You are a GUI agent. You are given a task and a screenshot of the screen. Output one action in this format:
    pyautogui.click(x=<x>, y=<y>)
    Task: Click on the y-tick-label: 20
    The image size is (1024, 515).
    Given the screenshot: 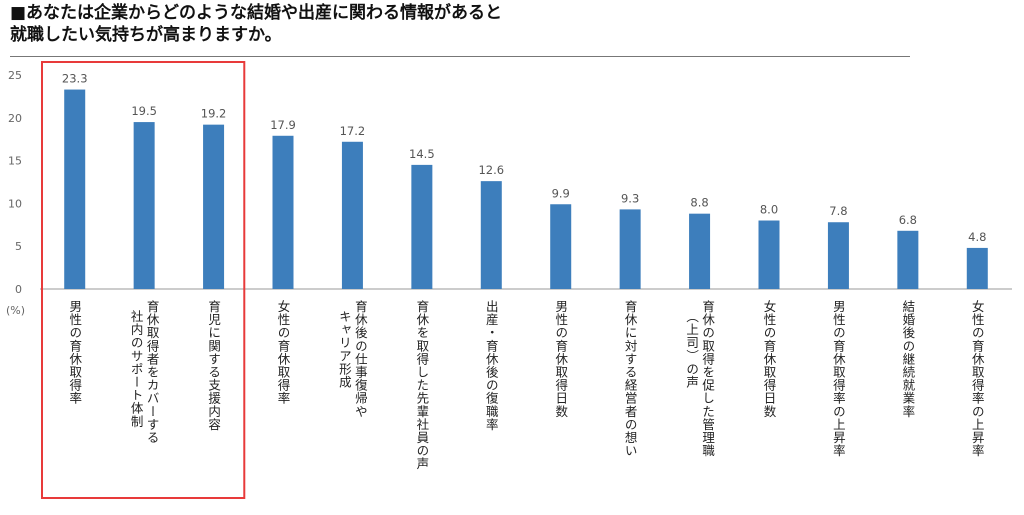 What is the action you would take?
    pyautogui.click(x=15, y=118)
    